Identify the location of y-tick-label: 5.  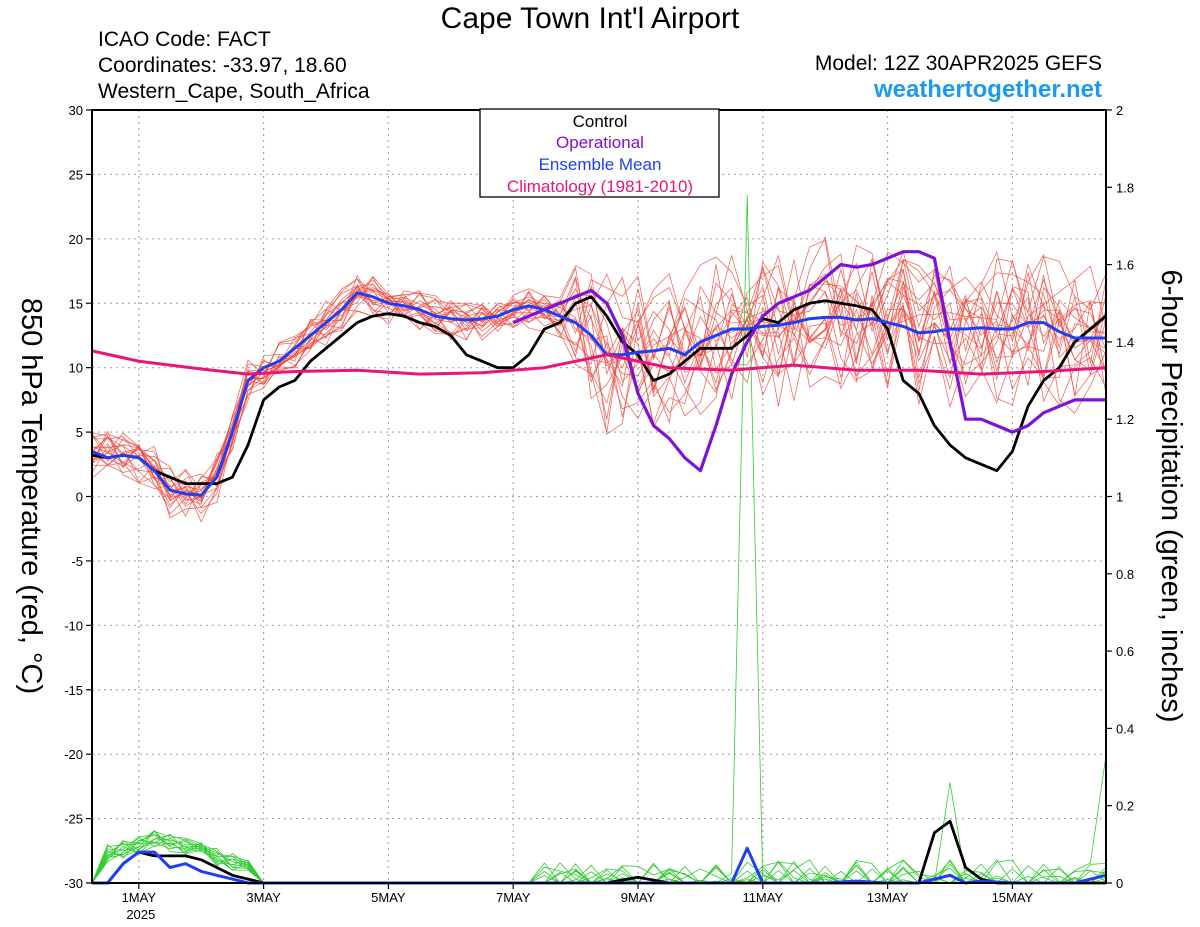
(79, 432).